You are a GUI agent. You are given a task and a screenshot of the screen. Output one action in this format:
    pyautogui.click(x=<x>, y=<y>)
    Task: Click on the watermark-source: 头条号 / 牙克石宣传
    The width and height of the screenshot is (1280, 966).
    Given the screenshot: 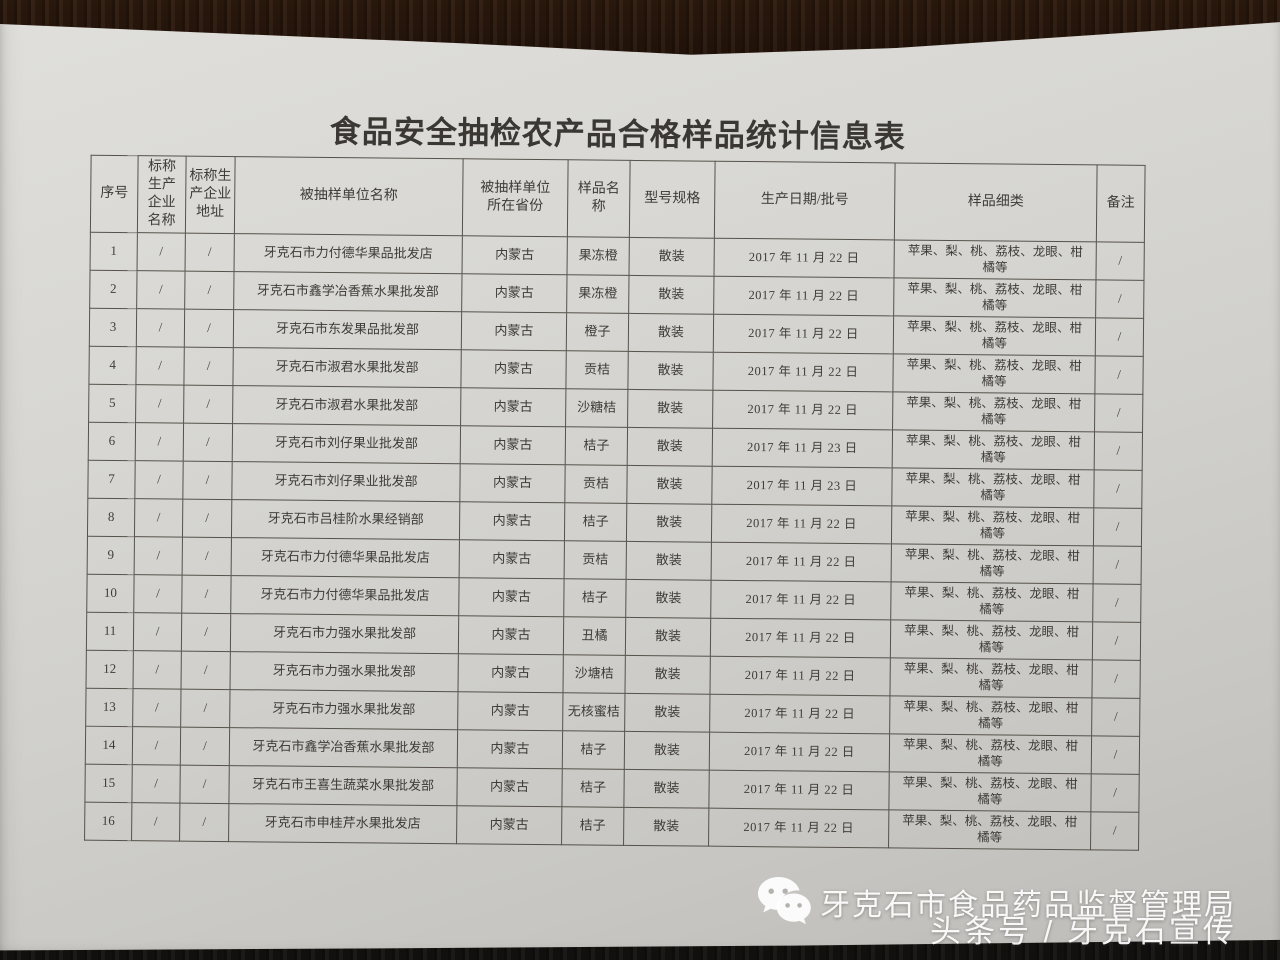 What is the action you would take?
    pyautogui.click(x=1083, y=931)
    